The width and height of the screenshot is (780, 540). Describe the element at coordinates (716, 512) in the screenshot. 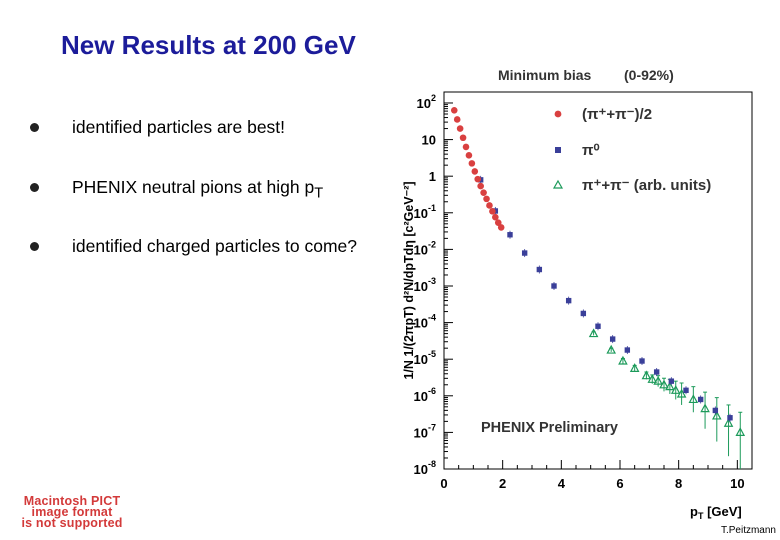

I see `x-axis-label: pT [GeV]` at that location.